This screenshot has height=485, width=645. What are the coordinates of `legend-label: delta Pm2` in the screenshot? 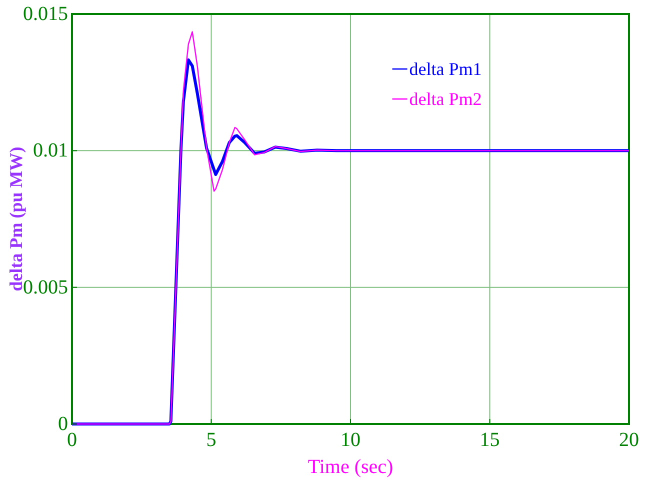 It's located at (445, 99).